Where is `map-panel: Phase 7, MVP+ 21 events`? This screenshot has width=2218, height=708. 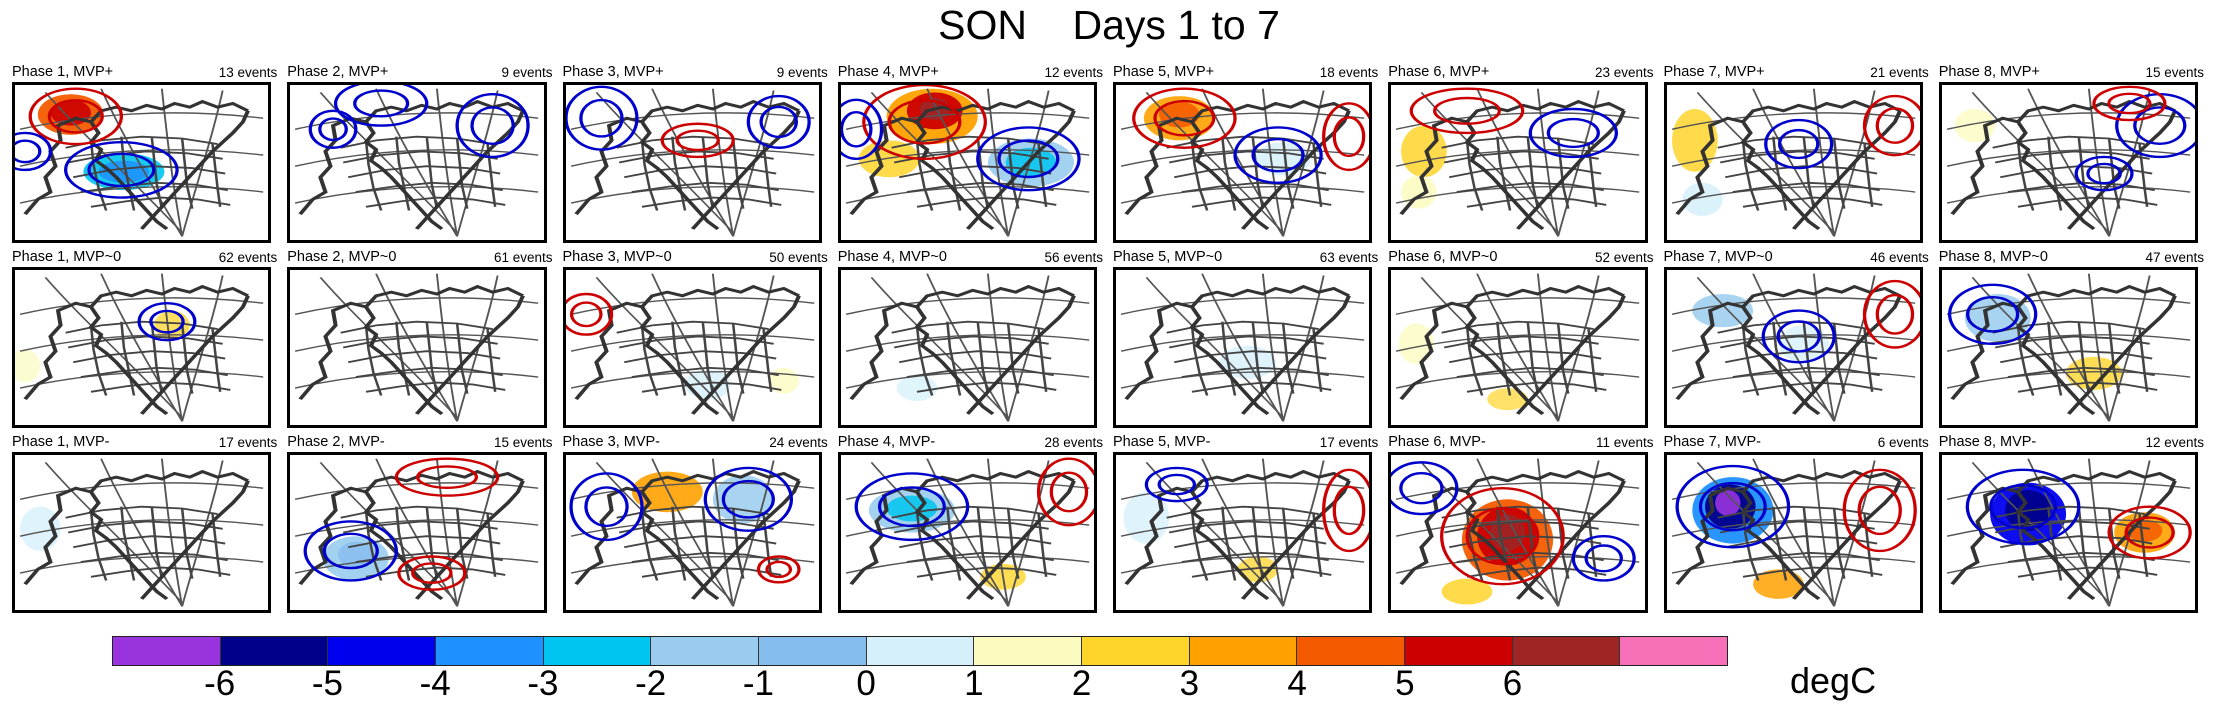 map-panel: Phase 7, MVP+ 21 events is located at coordinates (1797, 154).